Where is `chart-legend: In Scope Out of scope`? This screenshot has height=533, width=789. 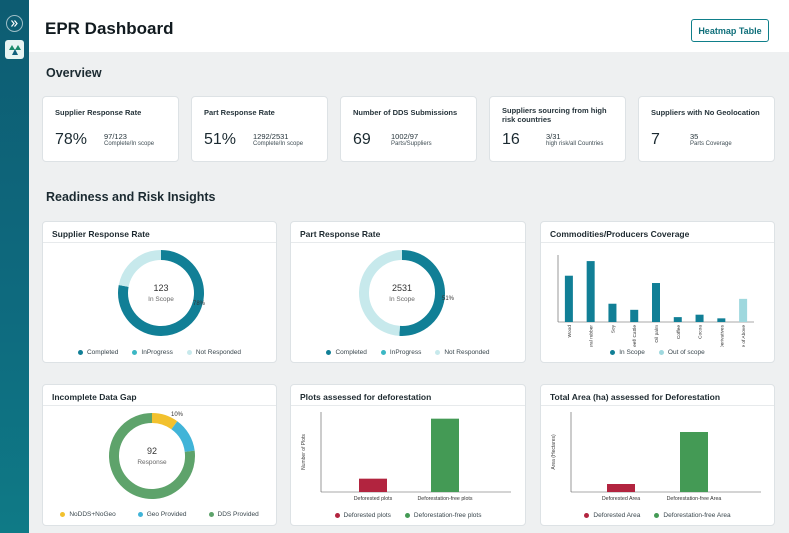
chart-legend: In Scope Out of scope is located at coordinates (657, 352).